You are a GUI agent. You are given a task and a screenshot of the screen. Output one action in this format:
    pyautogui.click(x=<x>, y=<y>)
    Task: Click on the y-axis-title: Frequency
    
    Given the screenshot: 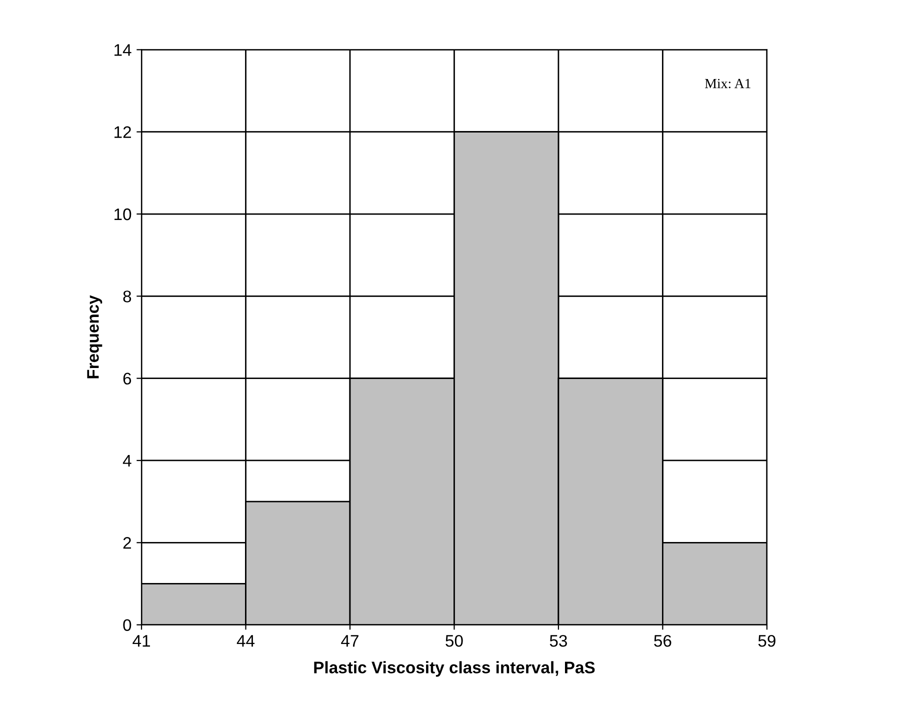 What is the action you would take?
    pyautogui.click(x=94, y=336)
    